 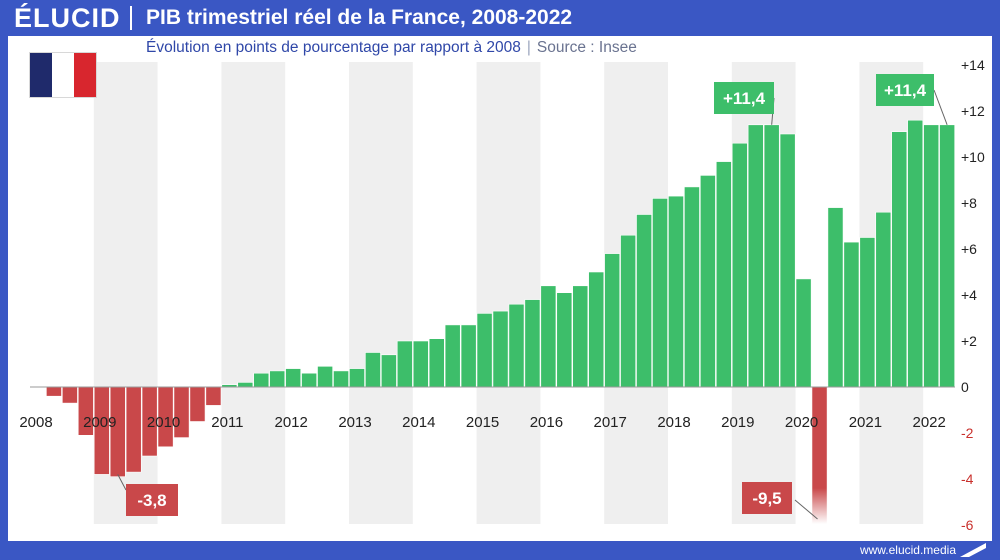 I want to click on year-label: 2016, so click(x=546, y=422).